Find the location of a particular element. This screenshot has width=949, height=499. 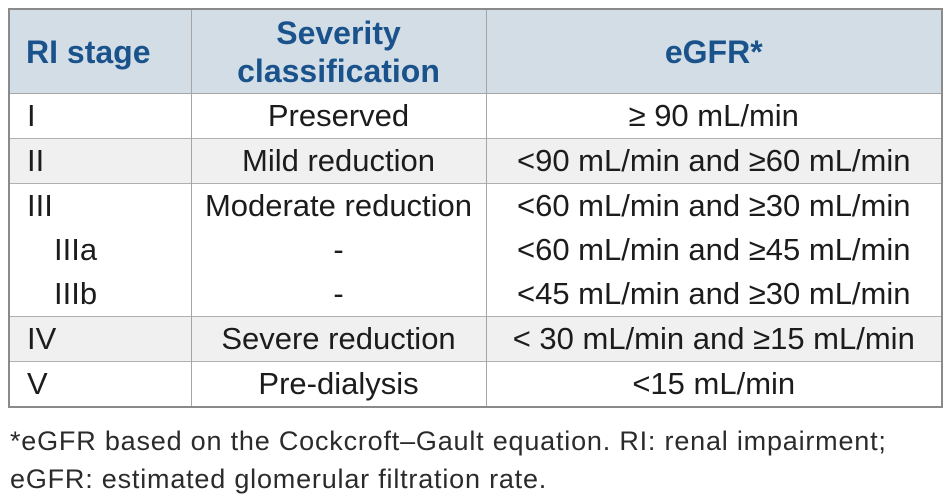

table-row-stage-1: I Preserved ≥ 90 mL/min is located at coordinates (475, 116).